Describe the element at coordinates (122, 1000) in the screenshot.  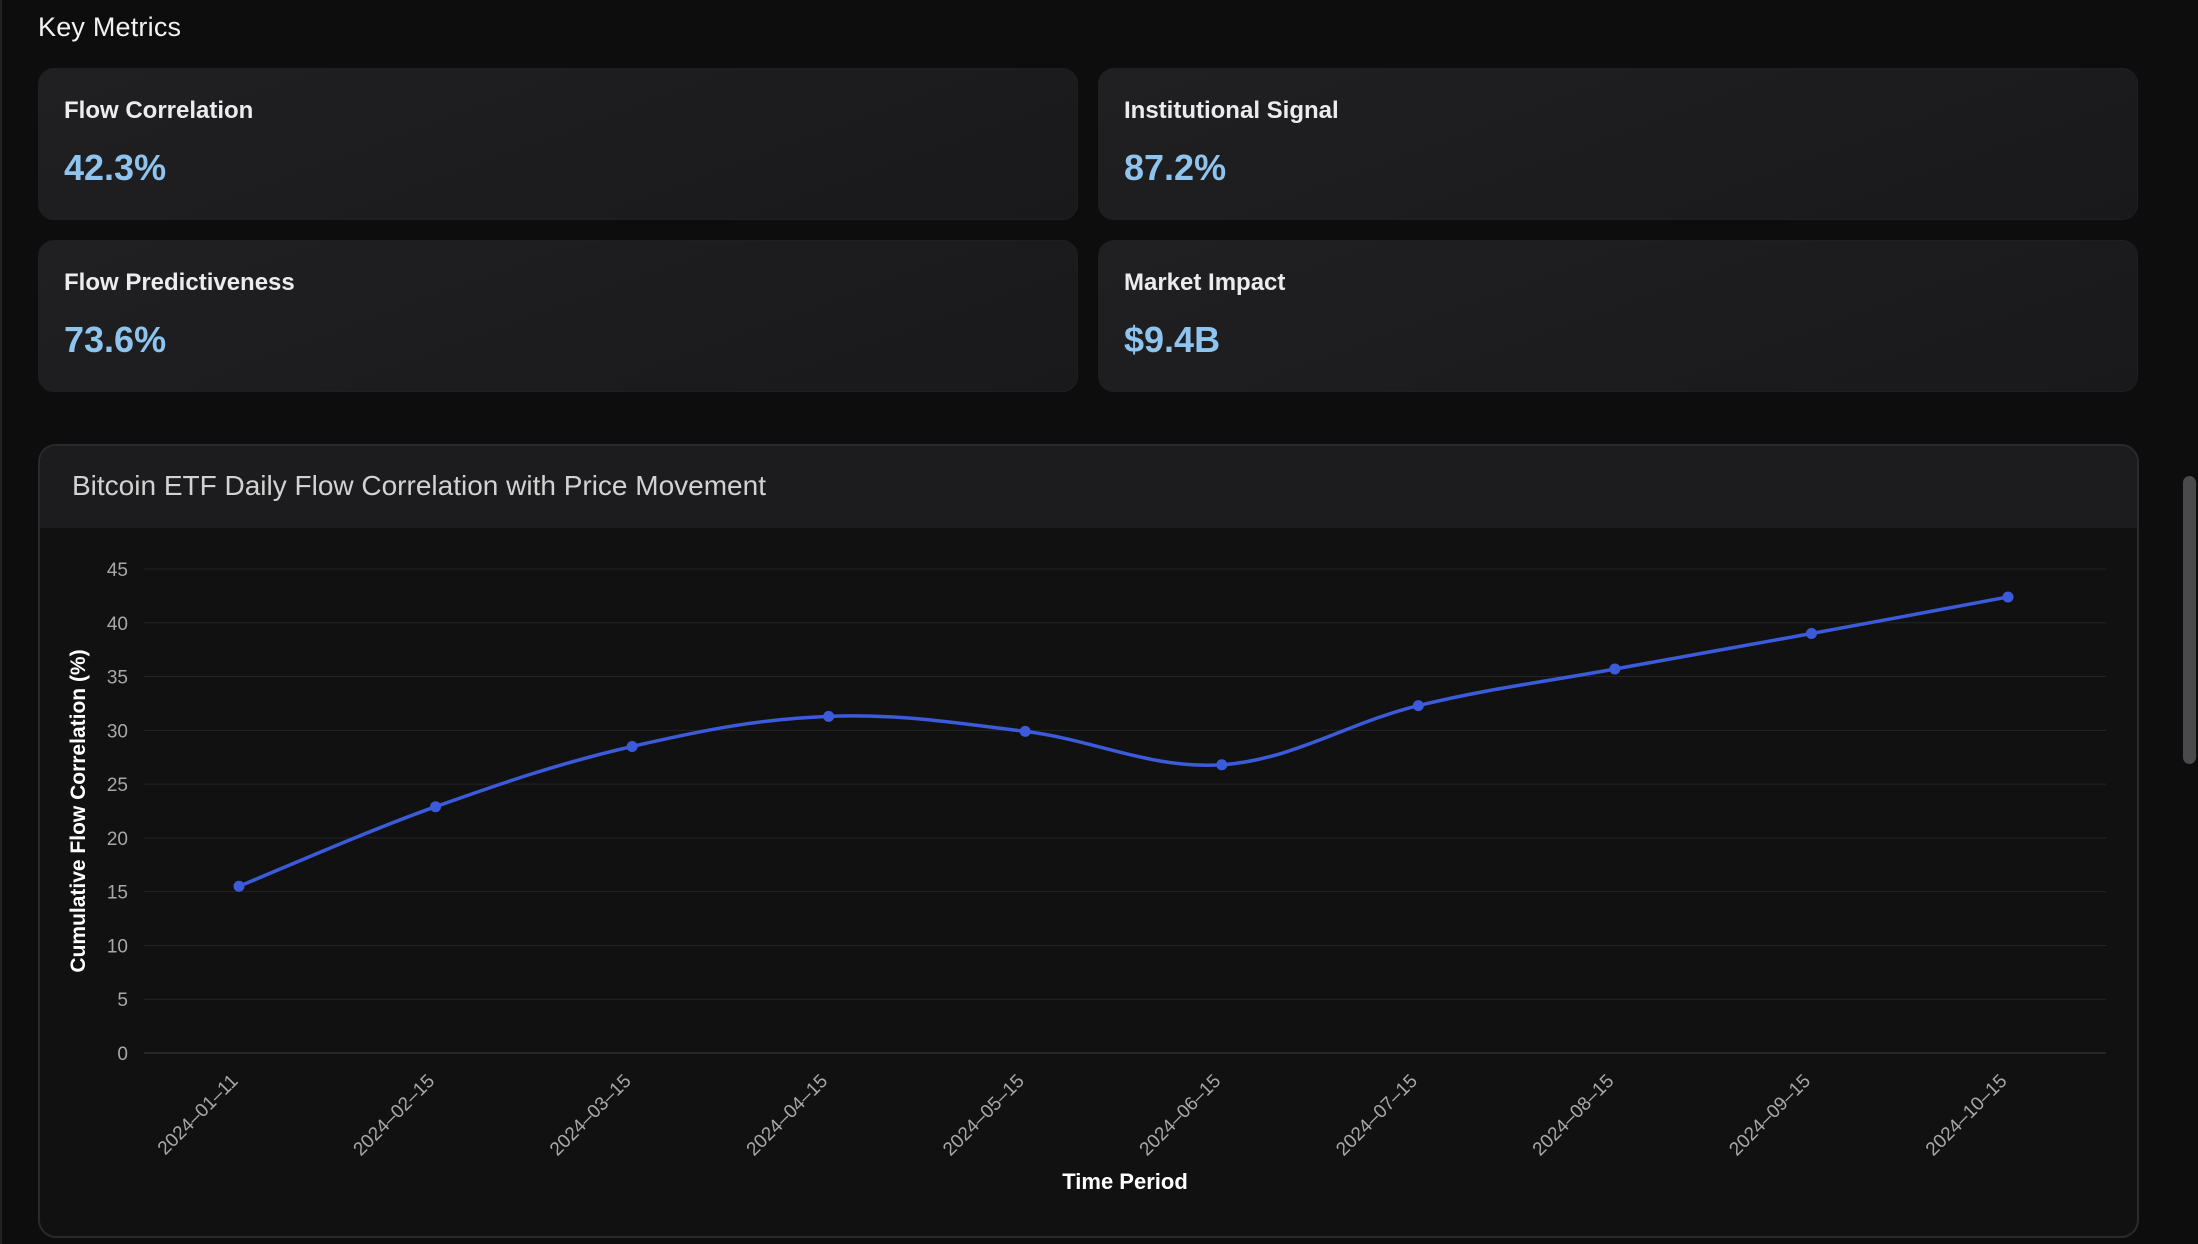
I see `y-tick-label: 5` at that location.